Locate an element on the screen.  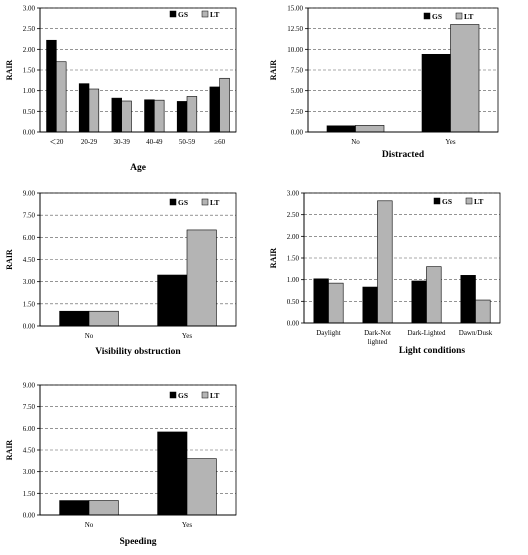
y-tick-label: 15.00 is located at coordinates (295, 9).